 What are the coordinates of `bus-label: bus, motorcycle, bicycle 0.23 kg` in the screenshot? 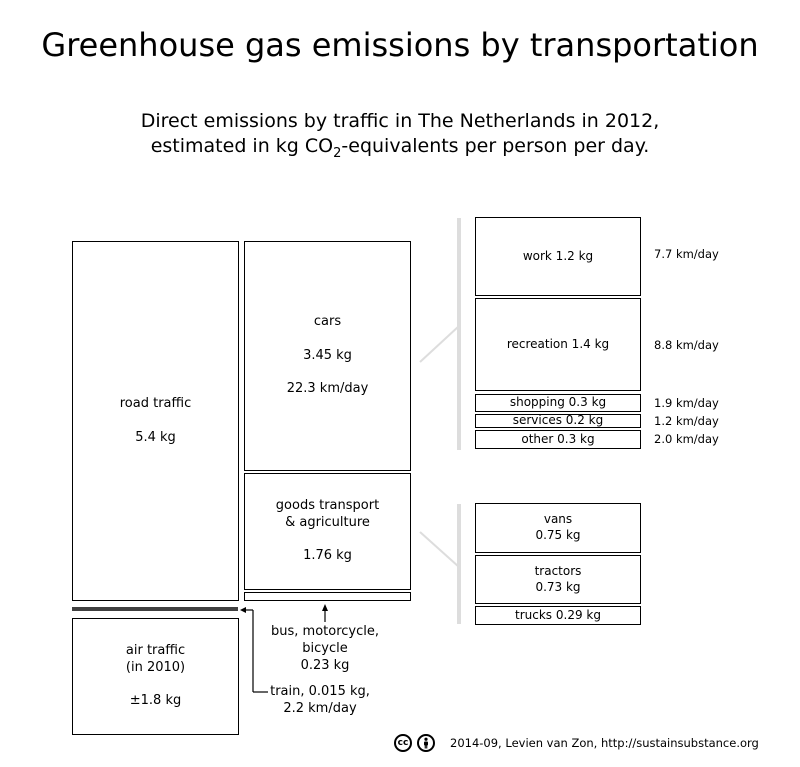 It's located at (325, 649).